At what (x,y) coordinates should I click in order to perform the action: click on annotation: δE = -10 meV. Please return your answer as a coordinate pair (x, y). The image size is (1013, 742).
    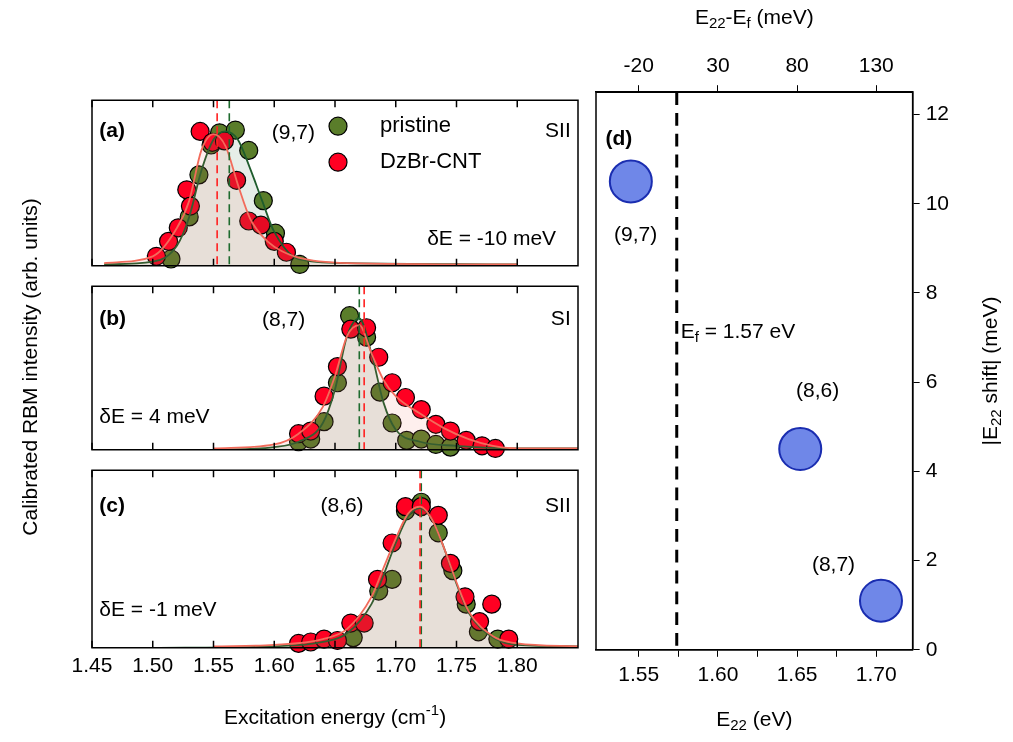
    Looking at the image, I should click on (492, 238).